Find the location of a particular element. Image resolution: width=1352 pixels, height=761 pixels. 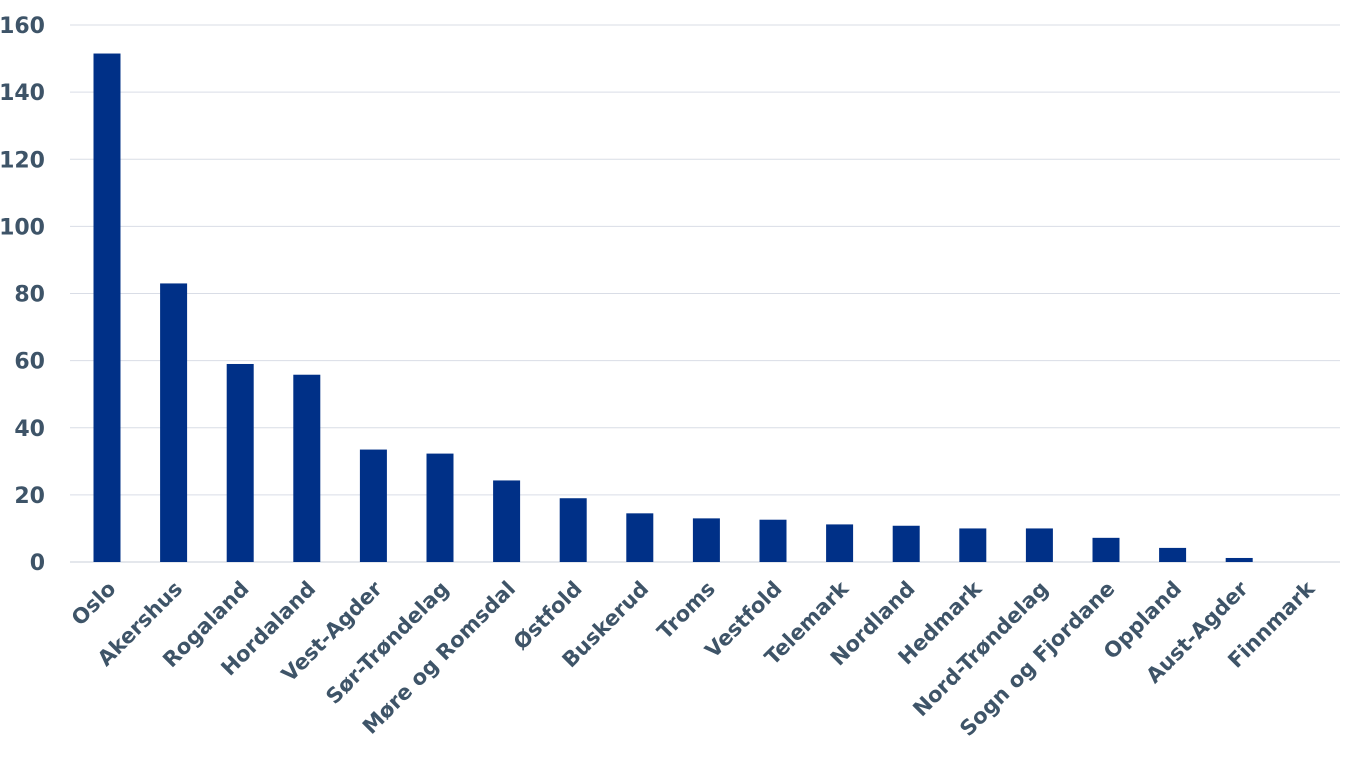

bar-nord-tr-ndelag is located at coordinates (1039, 545).